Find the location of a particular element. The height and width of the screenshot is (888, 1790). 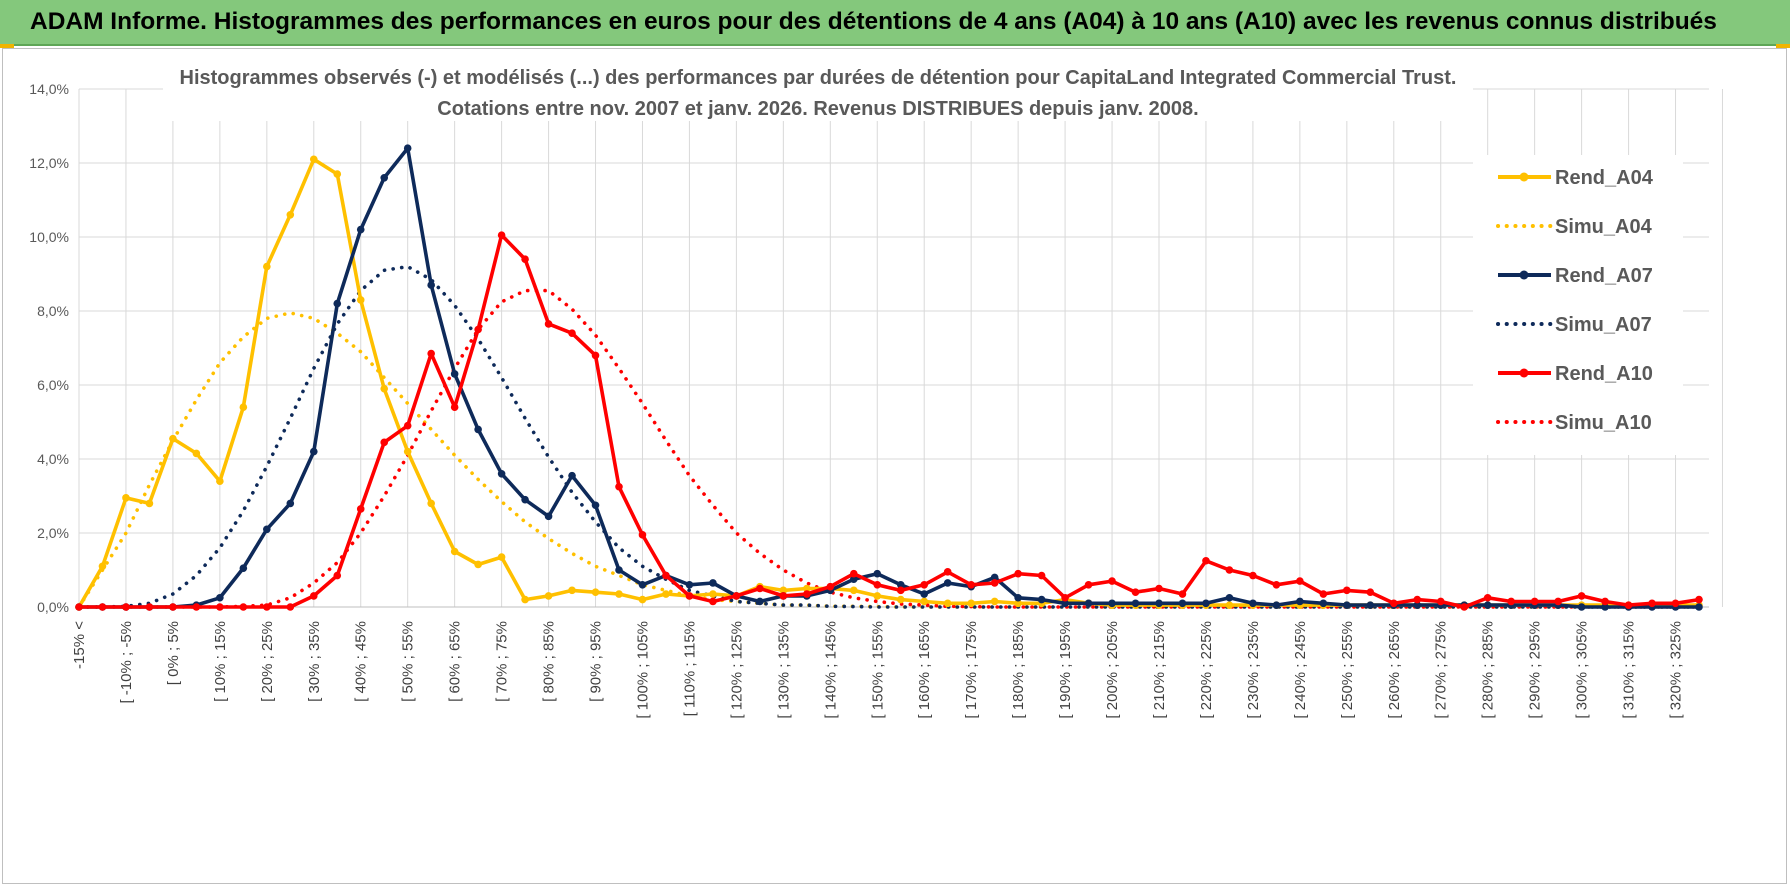

x-tick-label: [ 20% ; 25% is located at coordinates (267, 661).